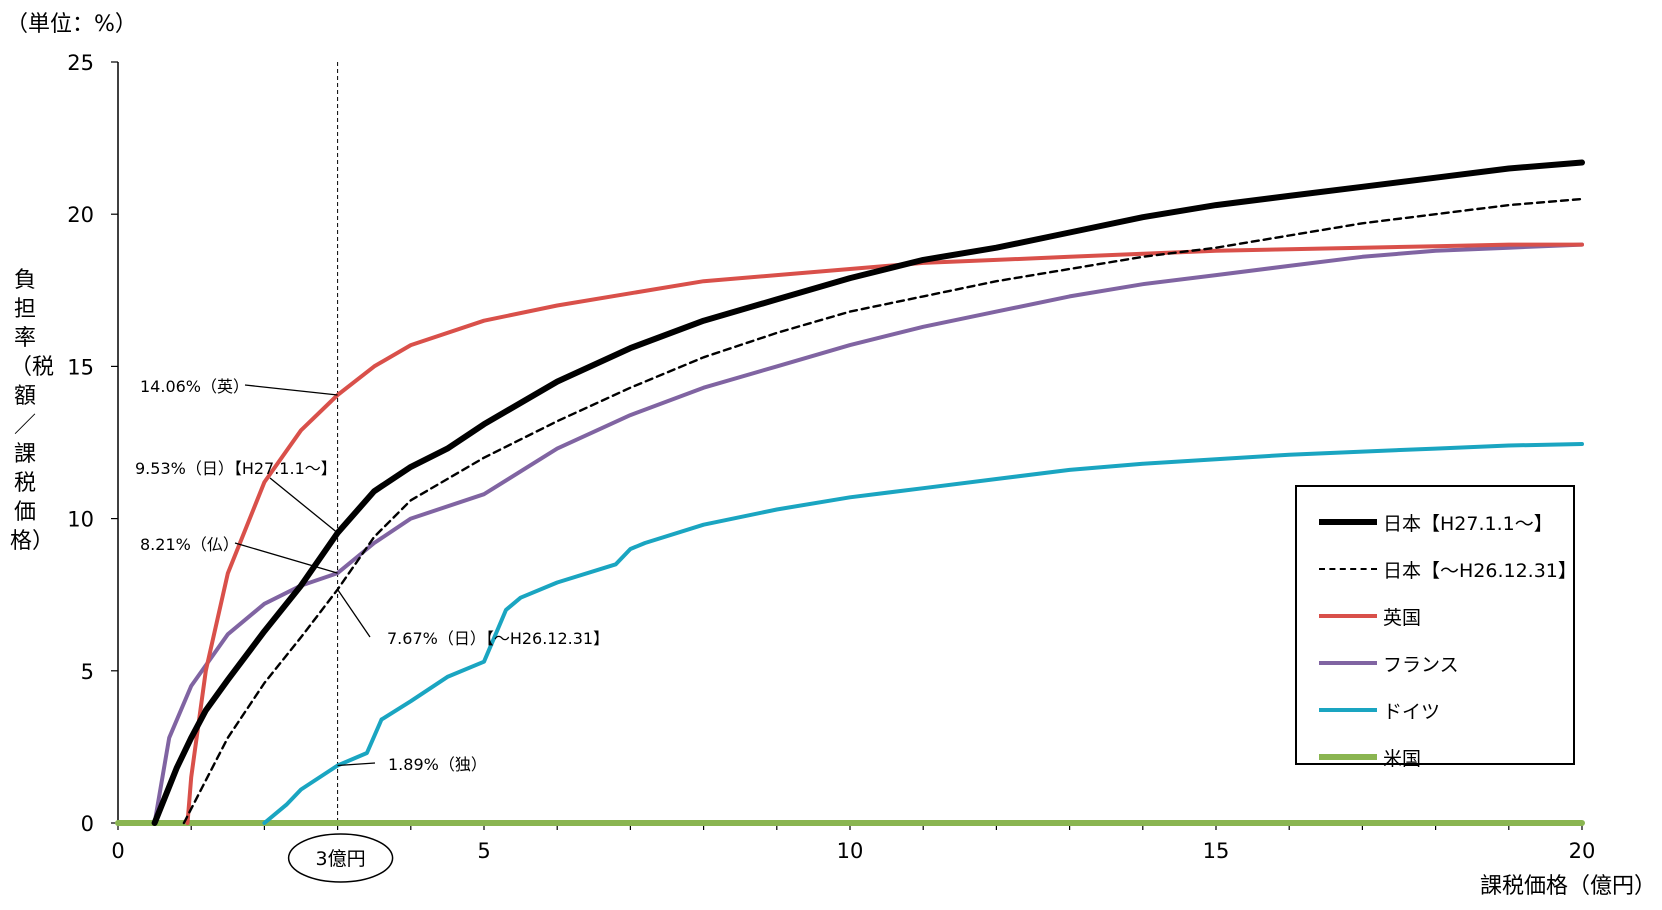  What do you see at coordinates (87, 824) in the screenshot?
I see `y-tick-label: 0` at bounding box center [87, 824].